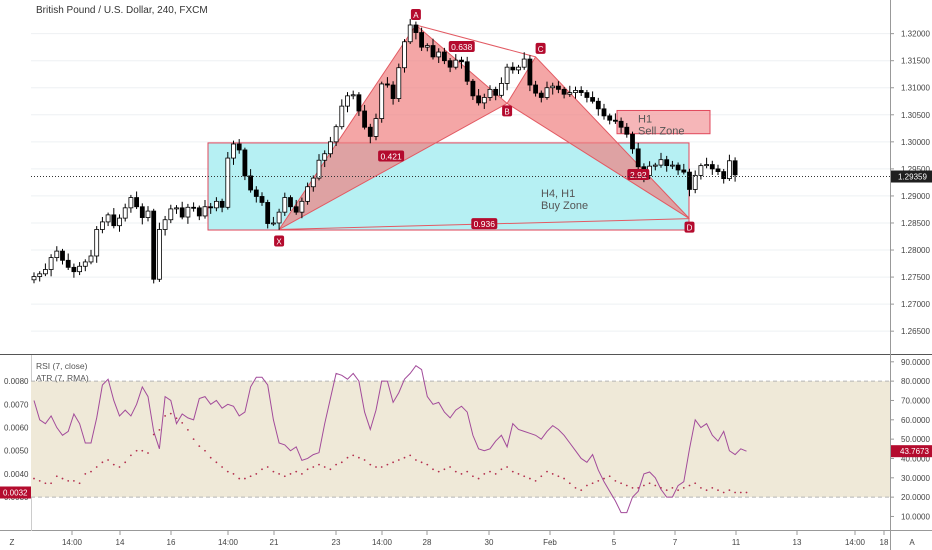 Image resolution: width=932 pixels, height=550 pixels. Describe the element at coordinates (689, 227) in the screenshot. I see `point-d-label-bg` at that location.